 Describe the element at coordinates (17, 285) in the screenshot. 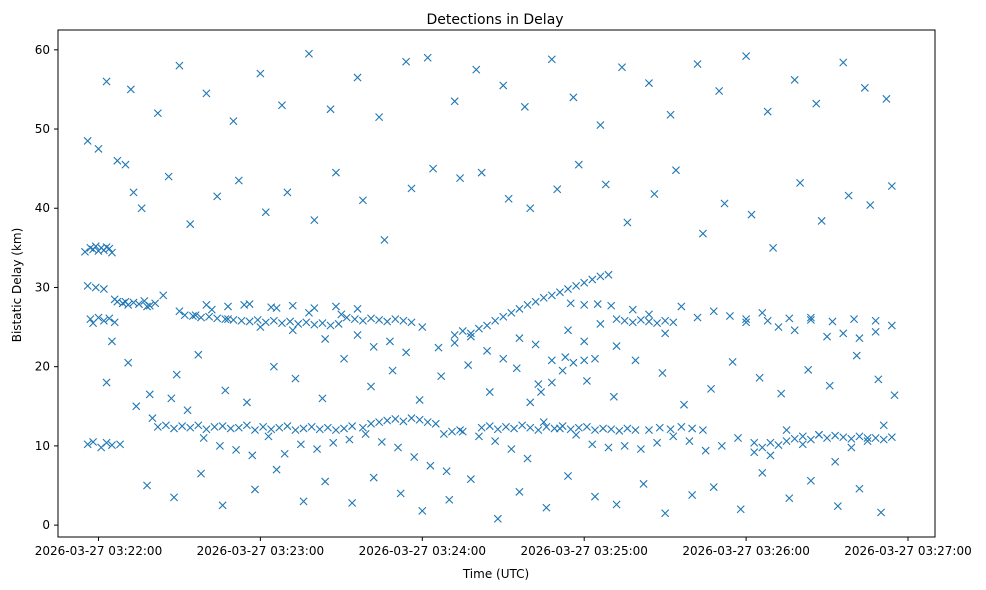

I see `y-axis-label: Bistatic Delay (km)` at that location.